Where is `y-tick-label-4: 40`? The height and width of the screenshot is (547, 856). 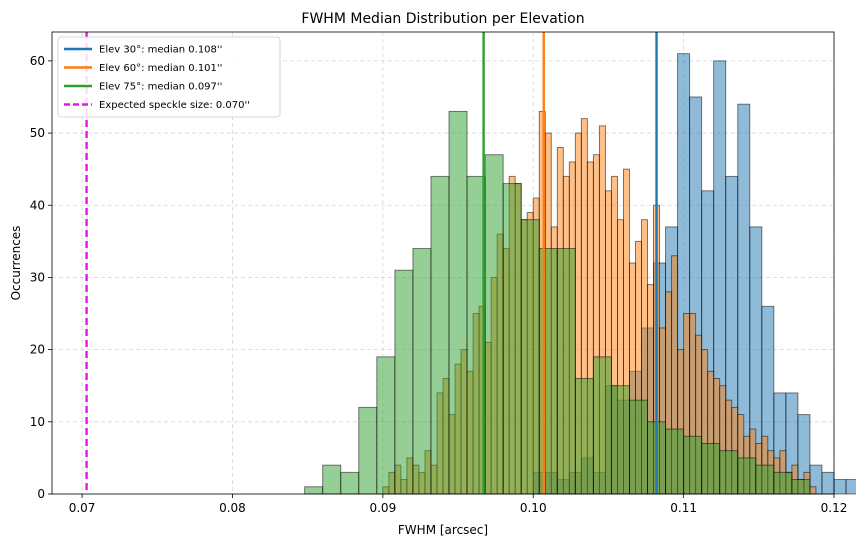 y-tick-label-4: 40 is located at coordinates (37, 205).